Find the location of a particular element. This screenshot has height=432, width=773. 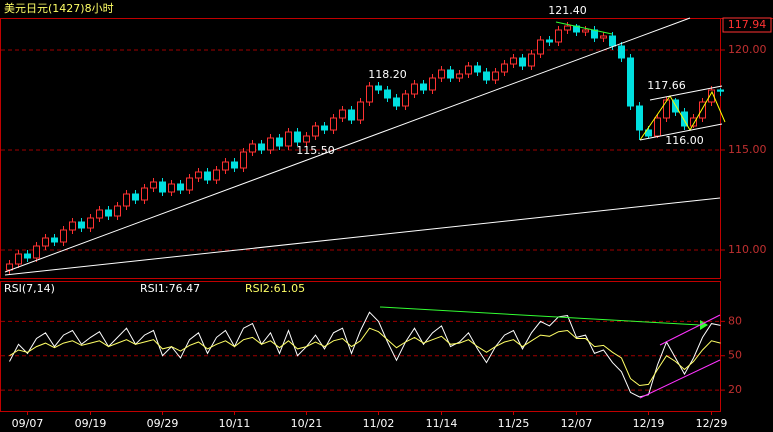

rsi-title: RSI(7,14) is located at coordinates (29, 288).